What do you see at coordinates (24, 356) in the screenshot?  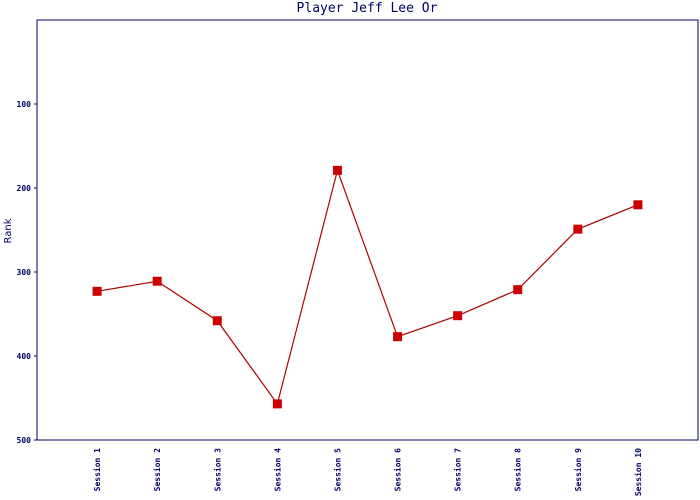 I see `y-tick-label: 400` at bounding box center [24, 356].